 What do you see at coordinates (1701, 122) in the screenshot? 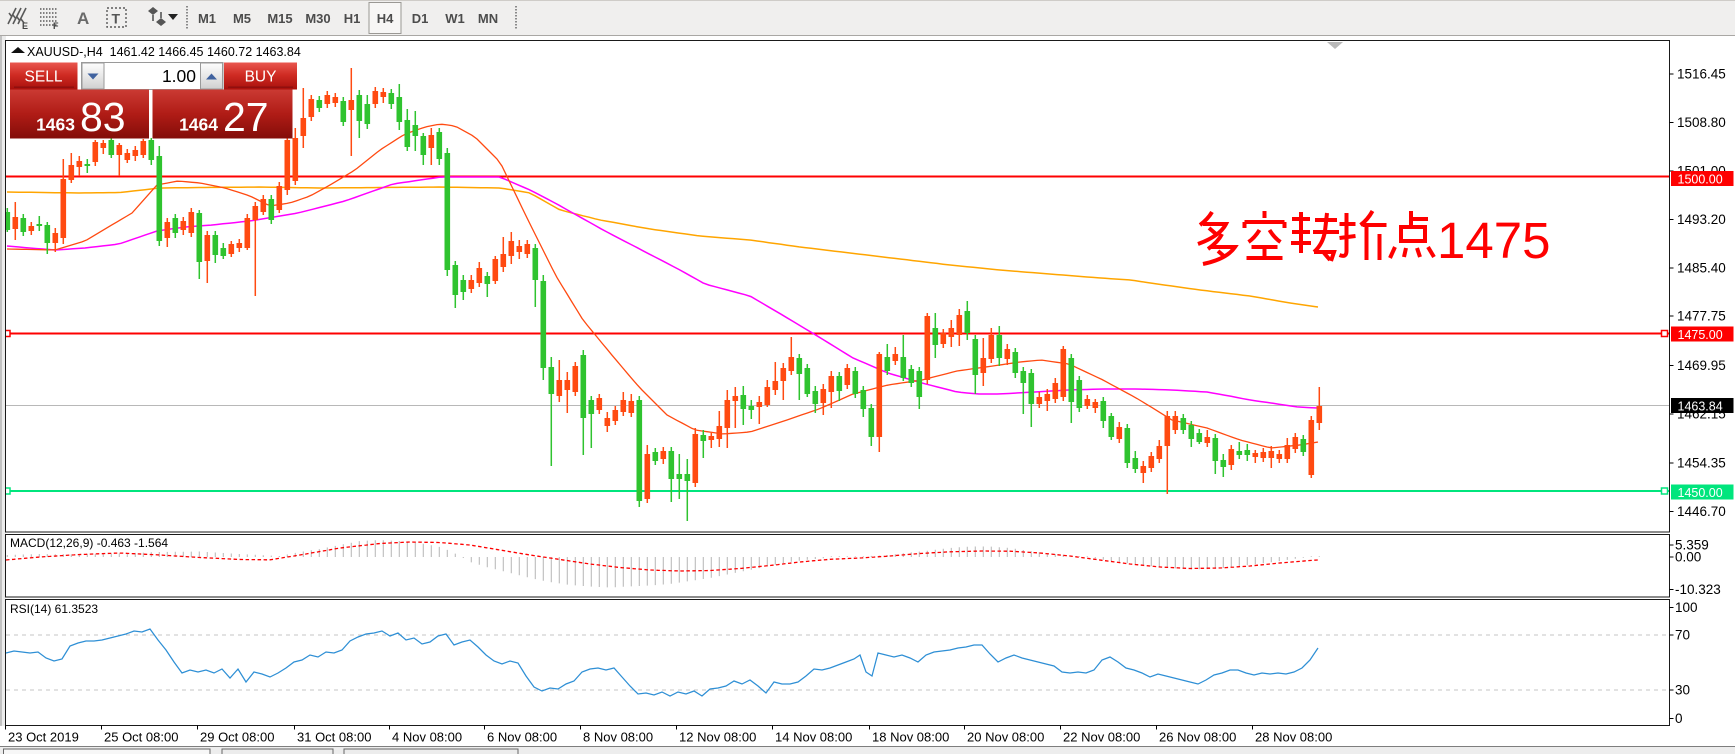
I see `svg-text: 1508.80` at bounding box center [1701, 122].